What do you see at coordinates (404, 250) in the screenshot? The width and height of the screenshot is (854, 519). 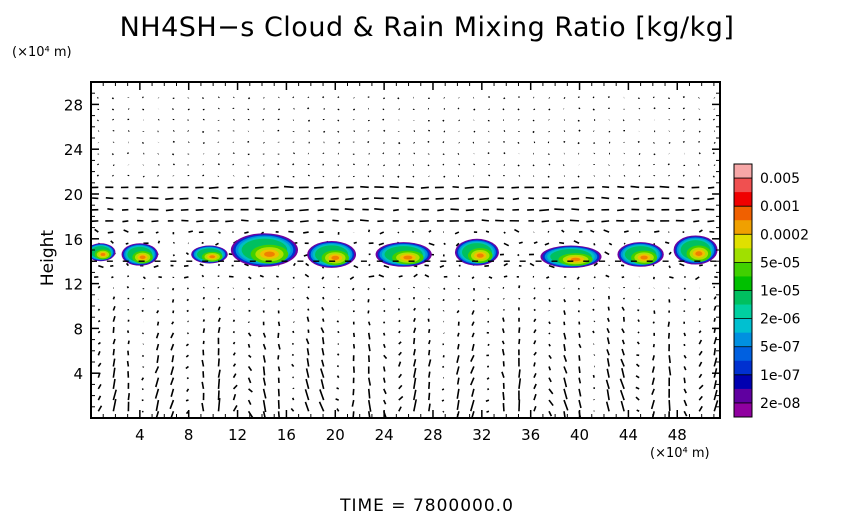 I see `cloud-layer` at bounding box center [404, 250].